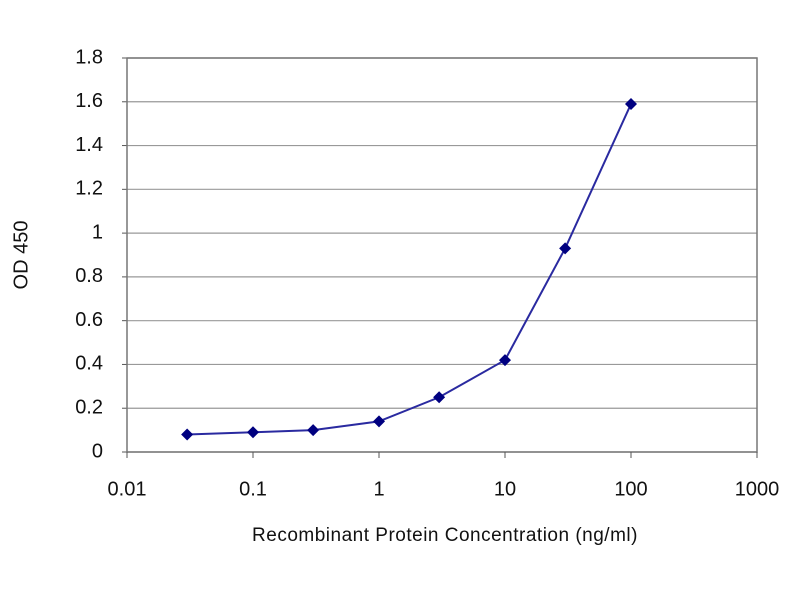  What do you see at coordinates (97, 232) in the screenshot?
I see `y-tick-label: 1` at bounding box center [97, 232].